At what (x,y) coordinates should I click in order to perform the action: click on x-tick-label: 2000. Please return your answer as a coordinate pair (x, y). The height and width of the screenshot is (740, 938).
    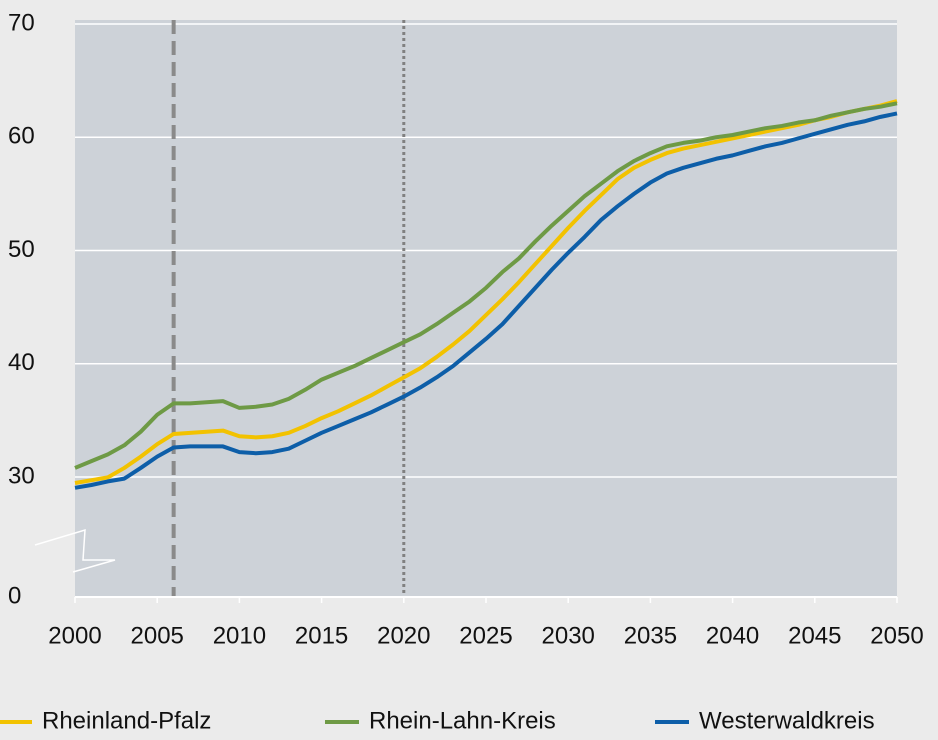
    Looking at the image, I should click on (74, 635).